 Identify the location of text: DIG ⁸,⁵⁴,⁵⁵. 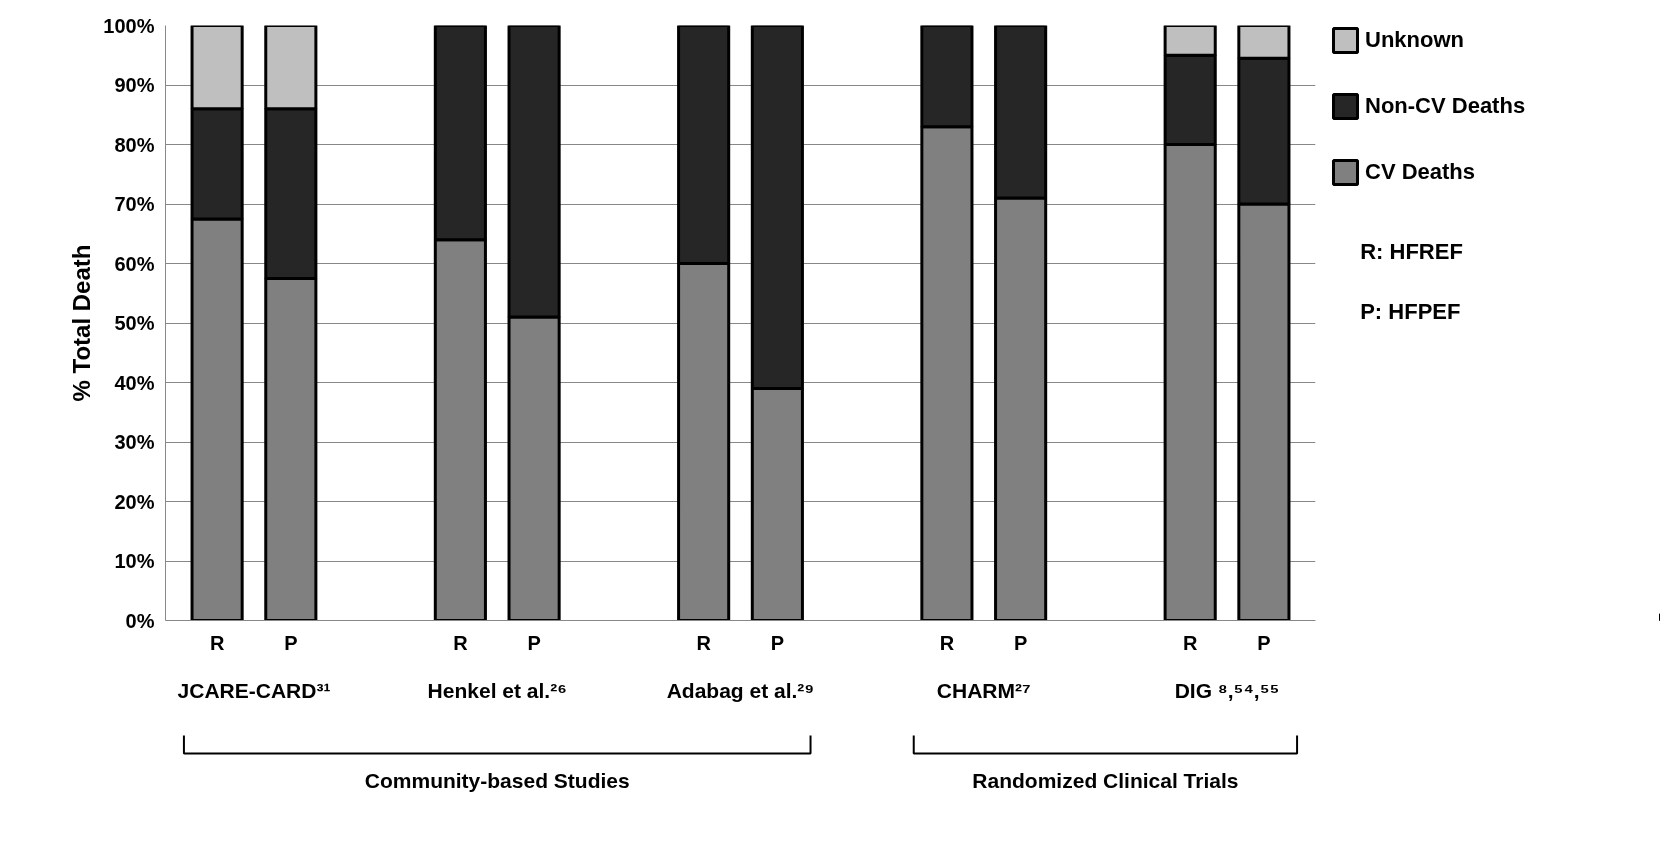
(1227, 690).